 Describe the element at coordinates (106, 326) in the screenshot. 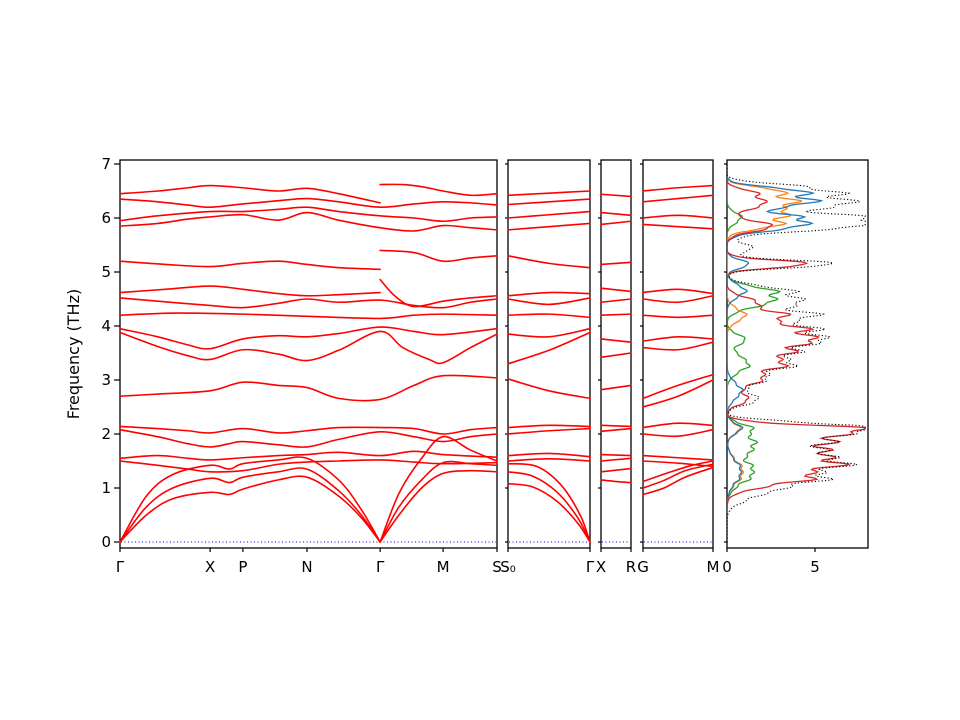

I see `ytick-label: 4` at that location.